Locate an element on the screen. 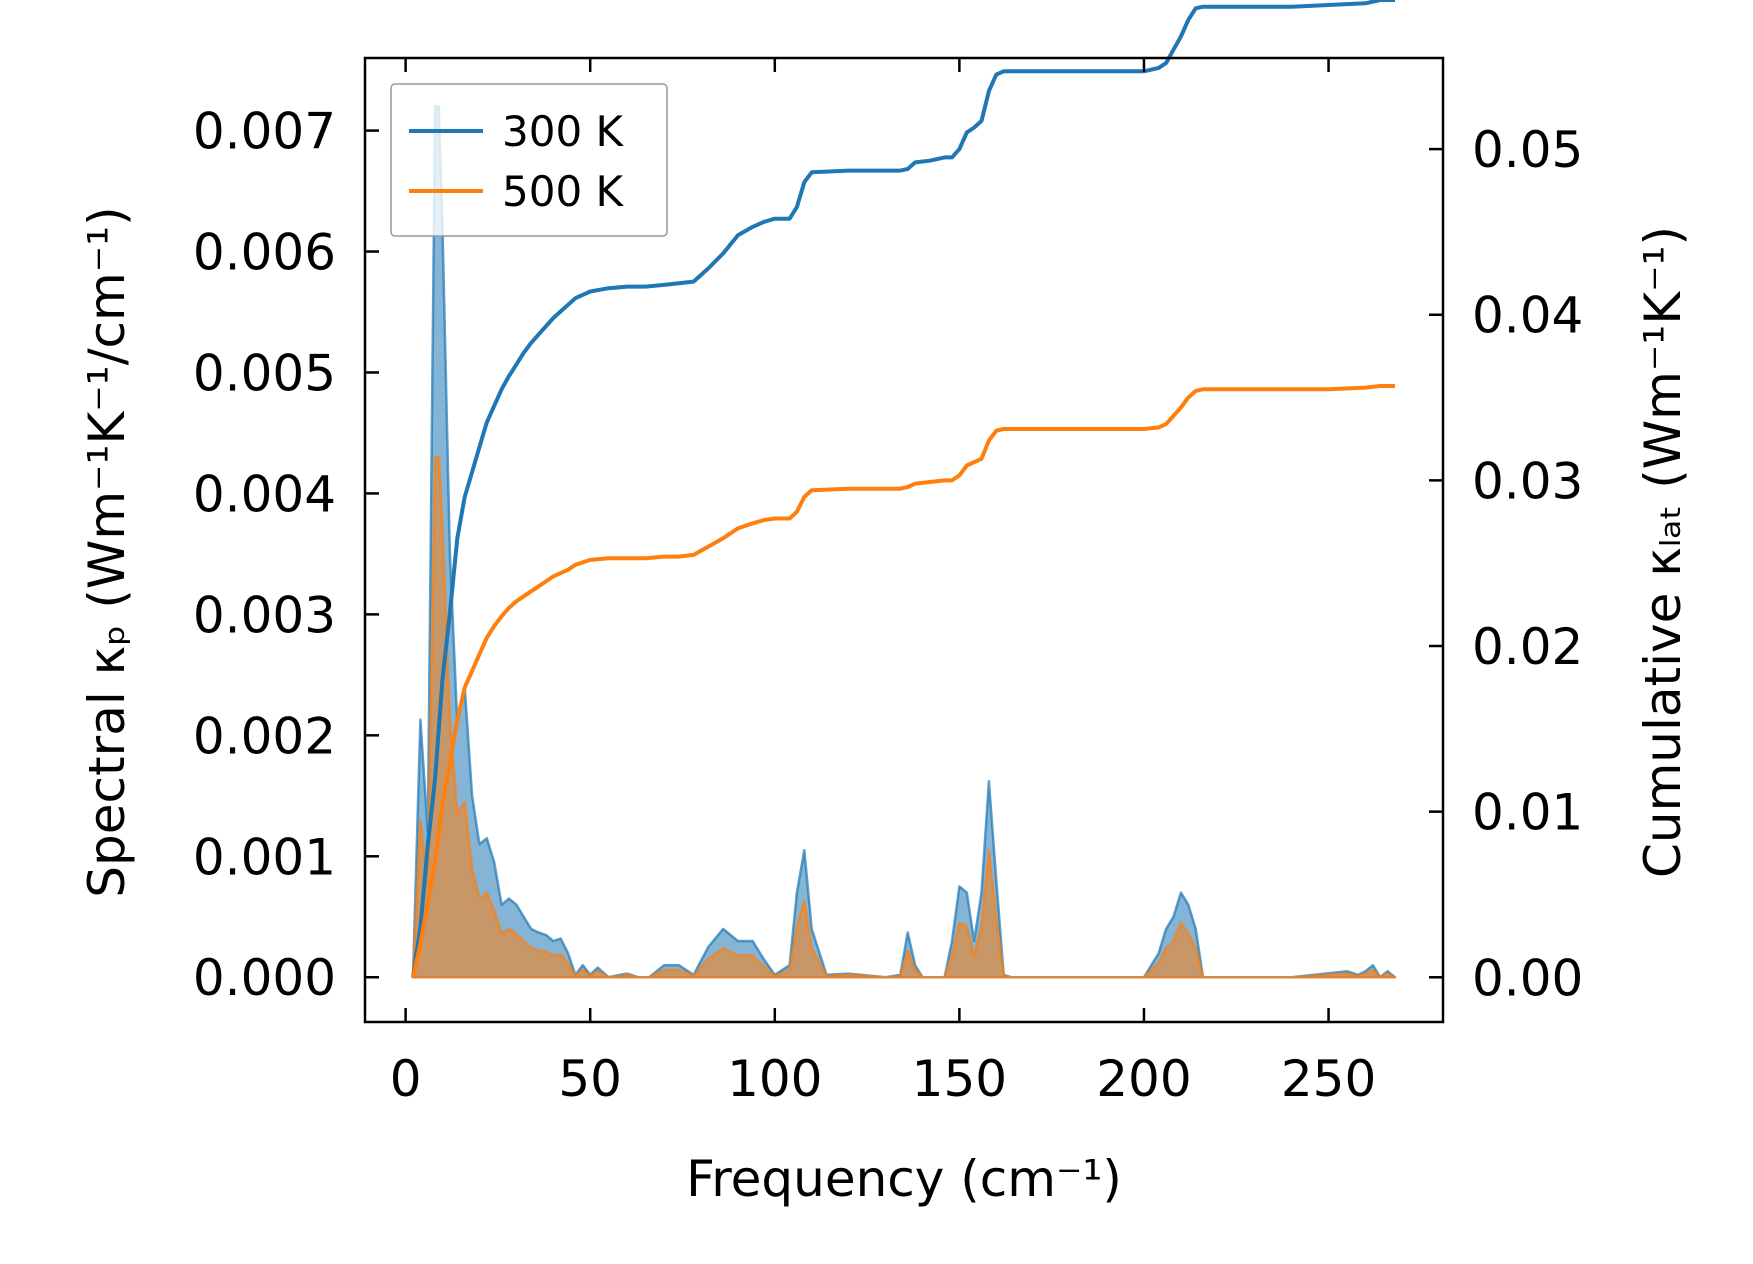  x-tick-label: 200 is located at coordinates (1143, 1079).